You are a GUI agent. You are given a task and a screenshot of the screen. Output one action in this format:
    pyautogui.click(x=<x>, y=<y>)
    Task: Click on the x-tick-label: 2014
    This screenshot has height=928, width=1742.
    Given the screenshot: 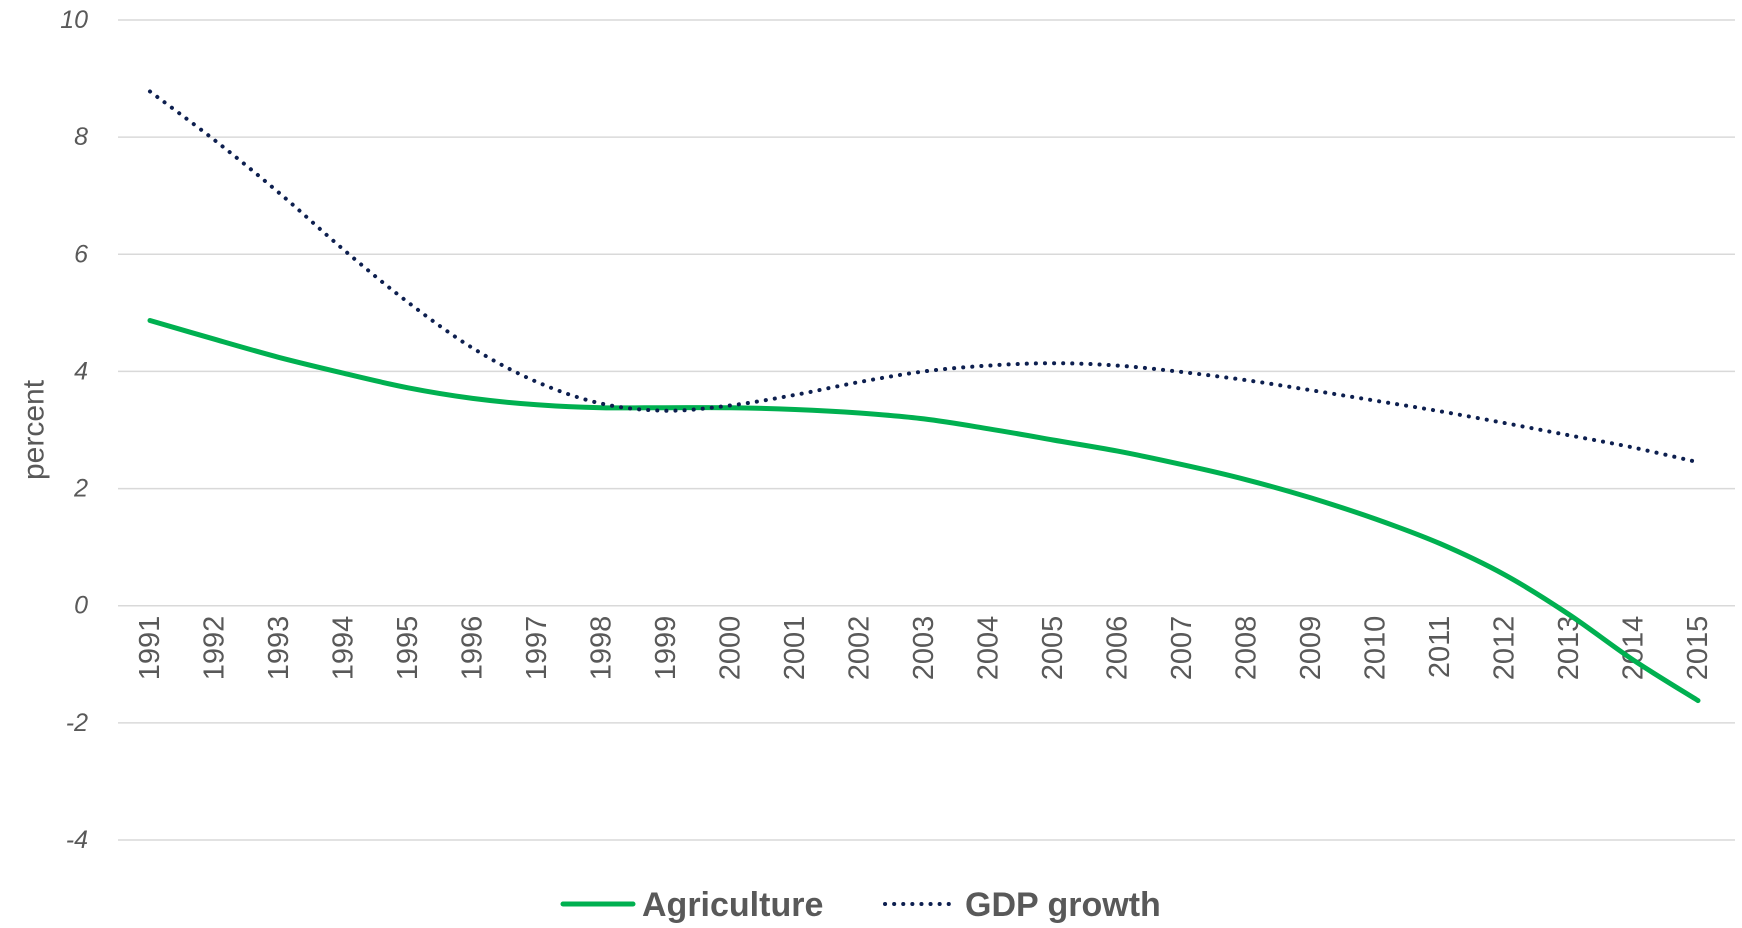 What is the action you would take?
    pyautogui.click(x=1634, y=648)
    